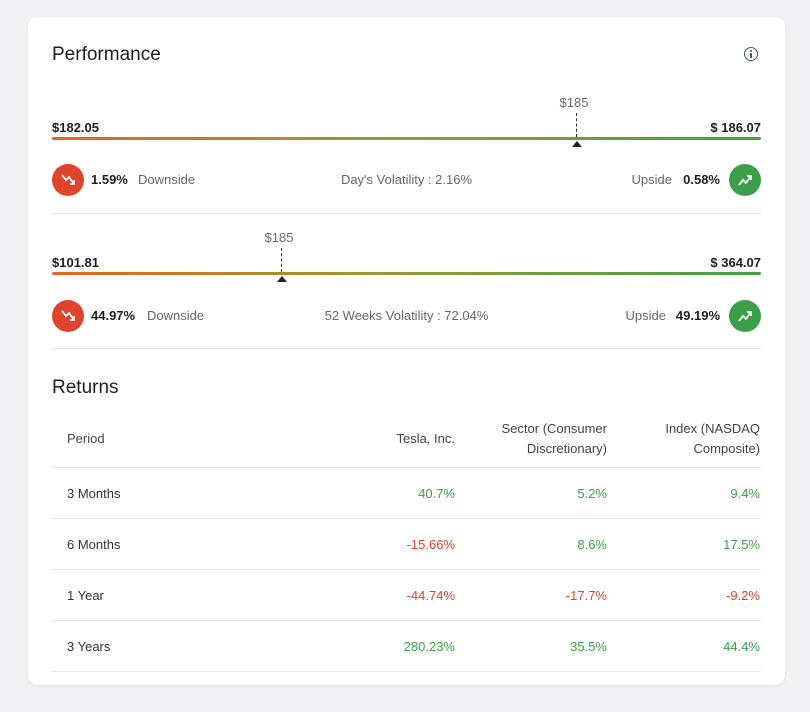  I want to click on header-sector-line1: Sector (Consumer, so click(554, 428).